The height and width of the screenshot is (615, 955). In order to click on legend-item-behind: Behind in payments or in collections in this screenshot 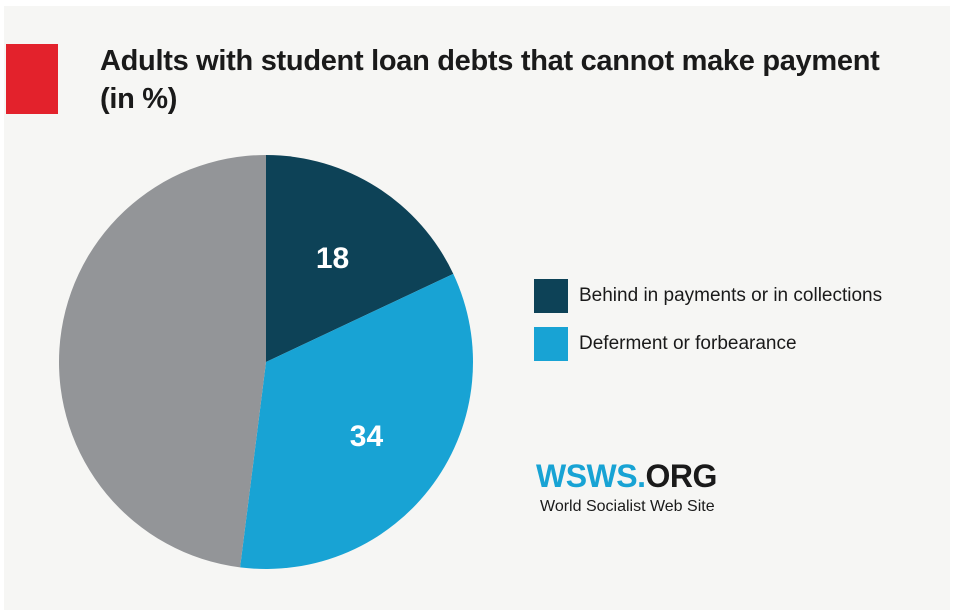, I will do `click(708, 296)`.